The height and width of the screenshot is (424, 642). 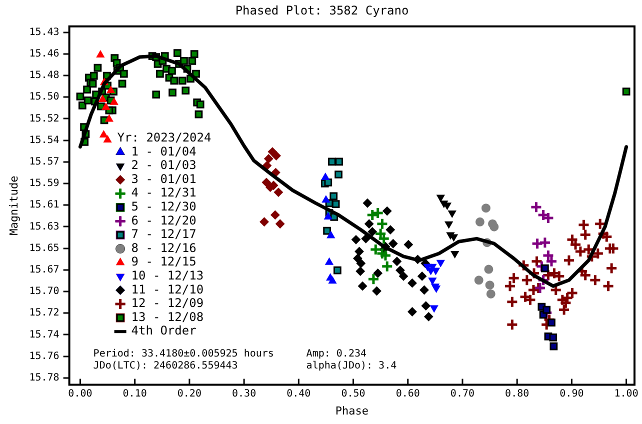 I want to click on annotation: alpha(JDo): 3.4, so click(x=351, y=366).